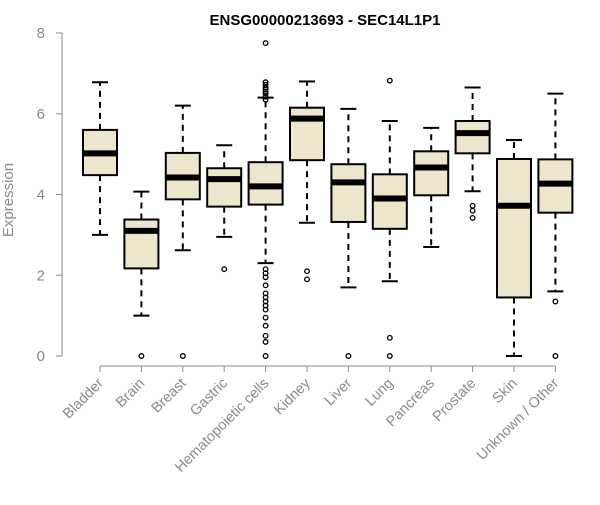 The height and width of the screenshot is (505, 600). I want to click on box-liver, so click(348, 233).